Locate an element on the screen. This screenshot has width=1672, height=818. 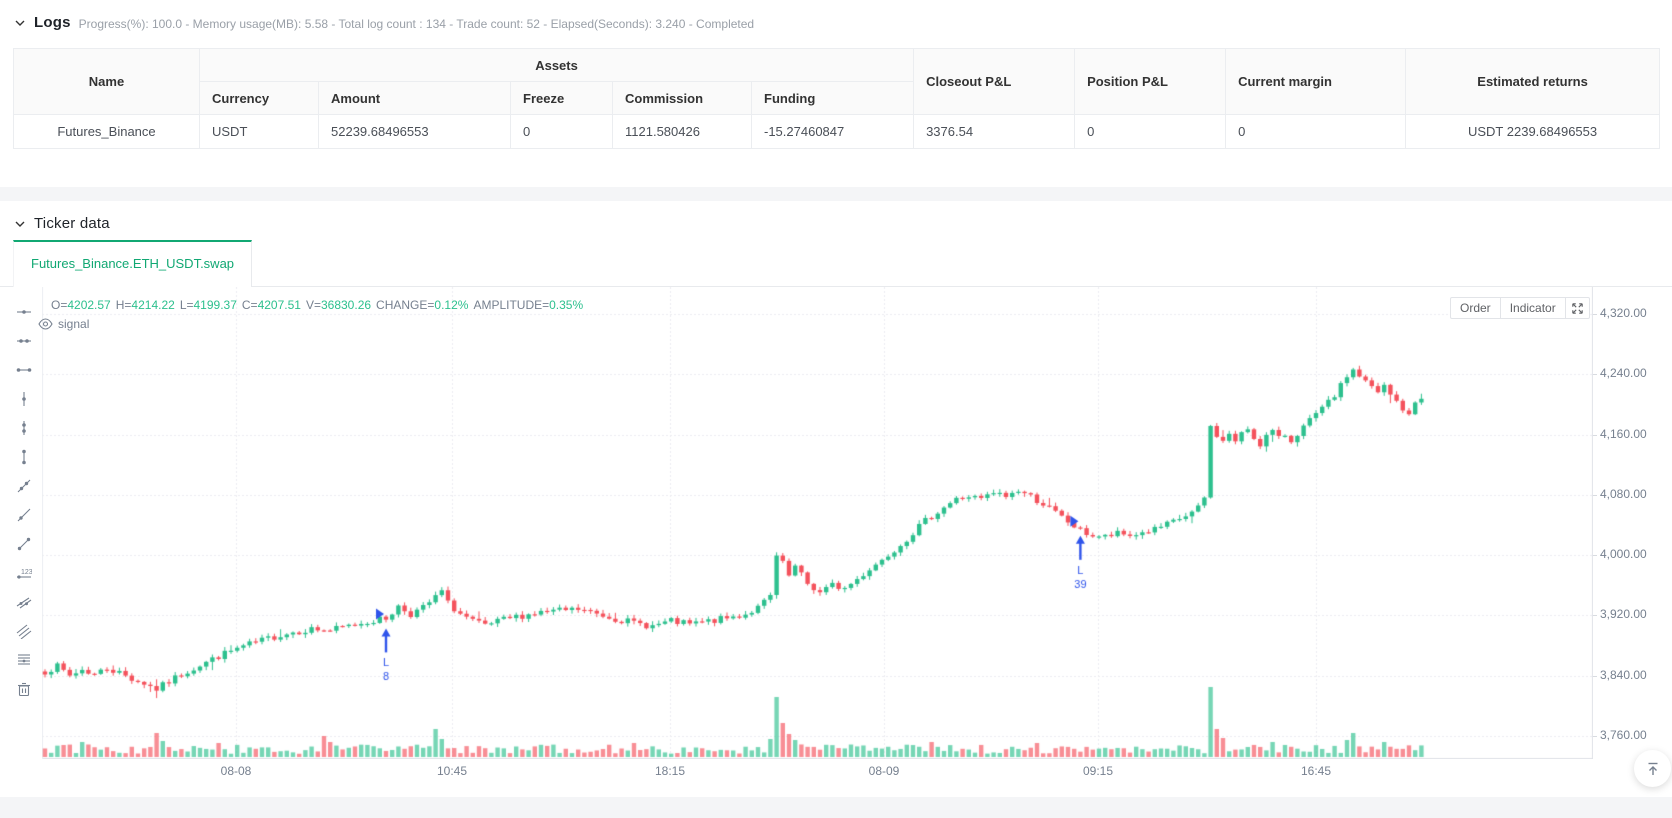
col-header-funding: Funding is located at coordinates (832, 98).